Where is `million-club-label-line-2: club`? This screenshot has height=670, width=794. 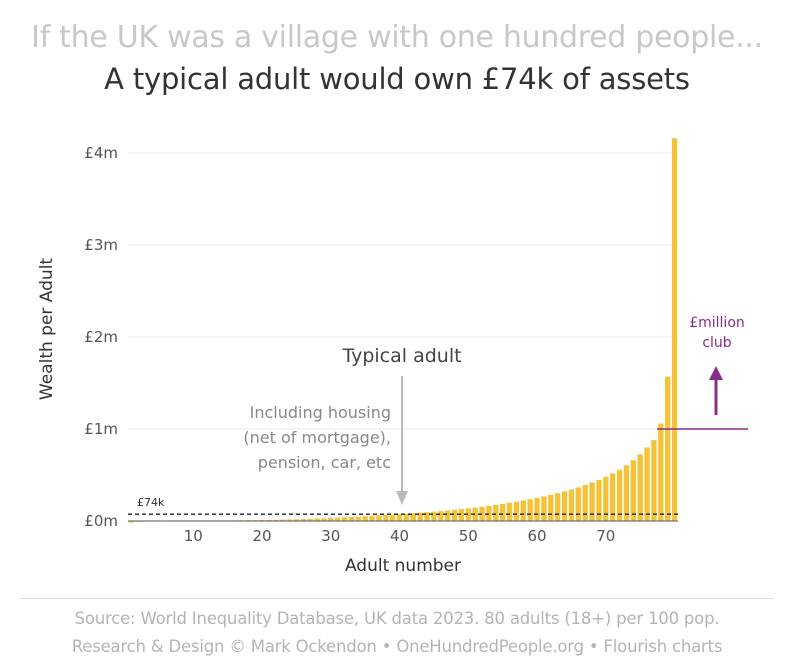
million-club-label-line-2: club is located at coordinates (716, 343).